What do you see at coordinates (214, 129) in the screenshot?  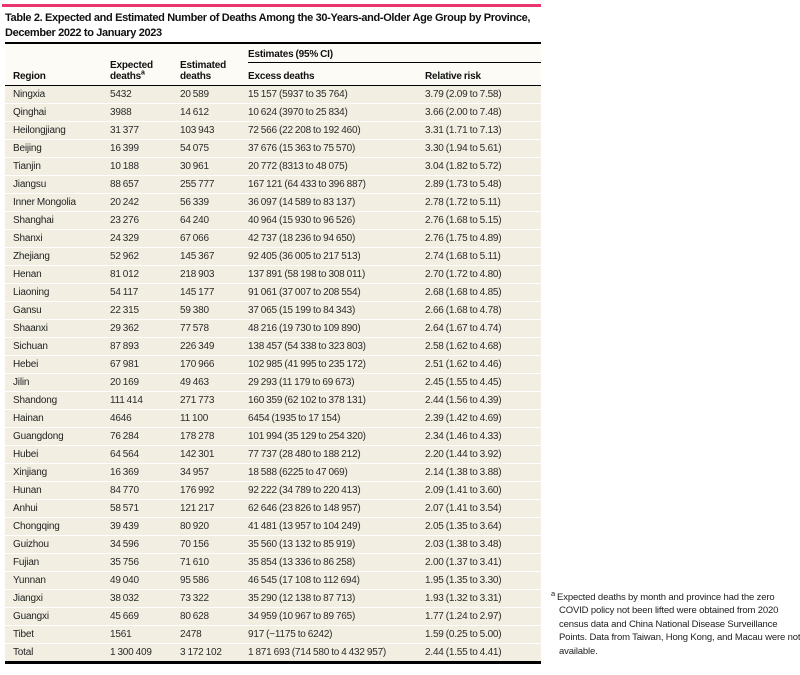 I see `estimated-deaths-cell: 103 943` at bounding box center [214, 129].